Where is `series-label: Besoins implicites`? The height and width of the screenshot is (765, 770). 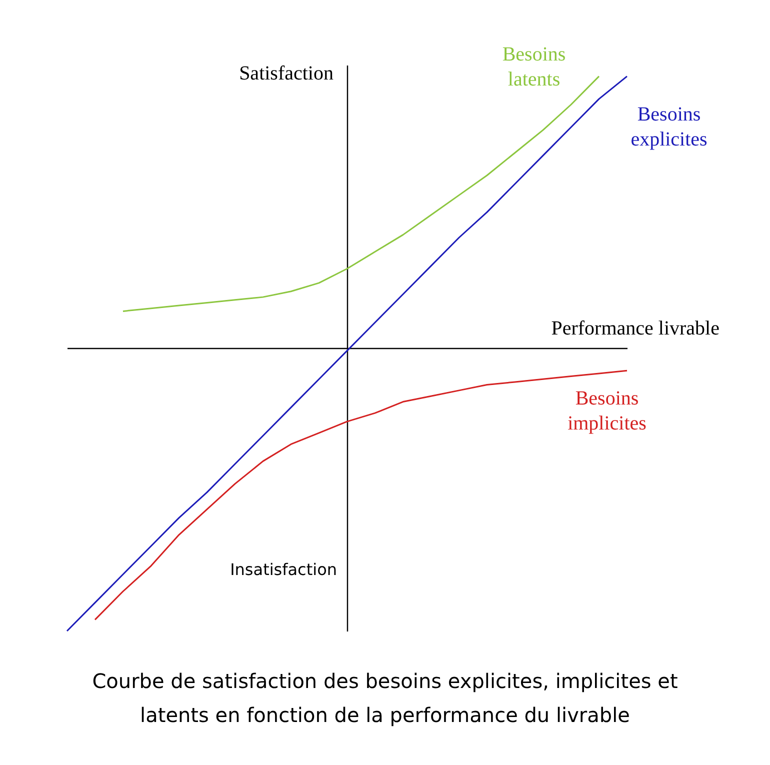 series-label: Besoins implicites is located at coordinates (607, 411).